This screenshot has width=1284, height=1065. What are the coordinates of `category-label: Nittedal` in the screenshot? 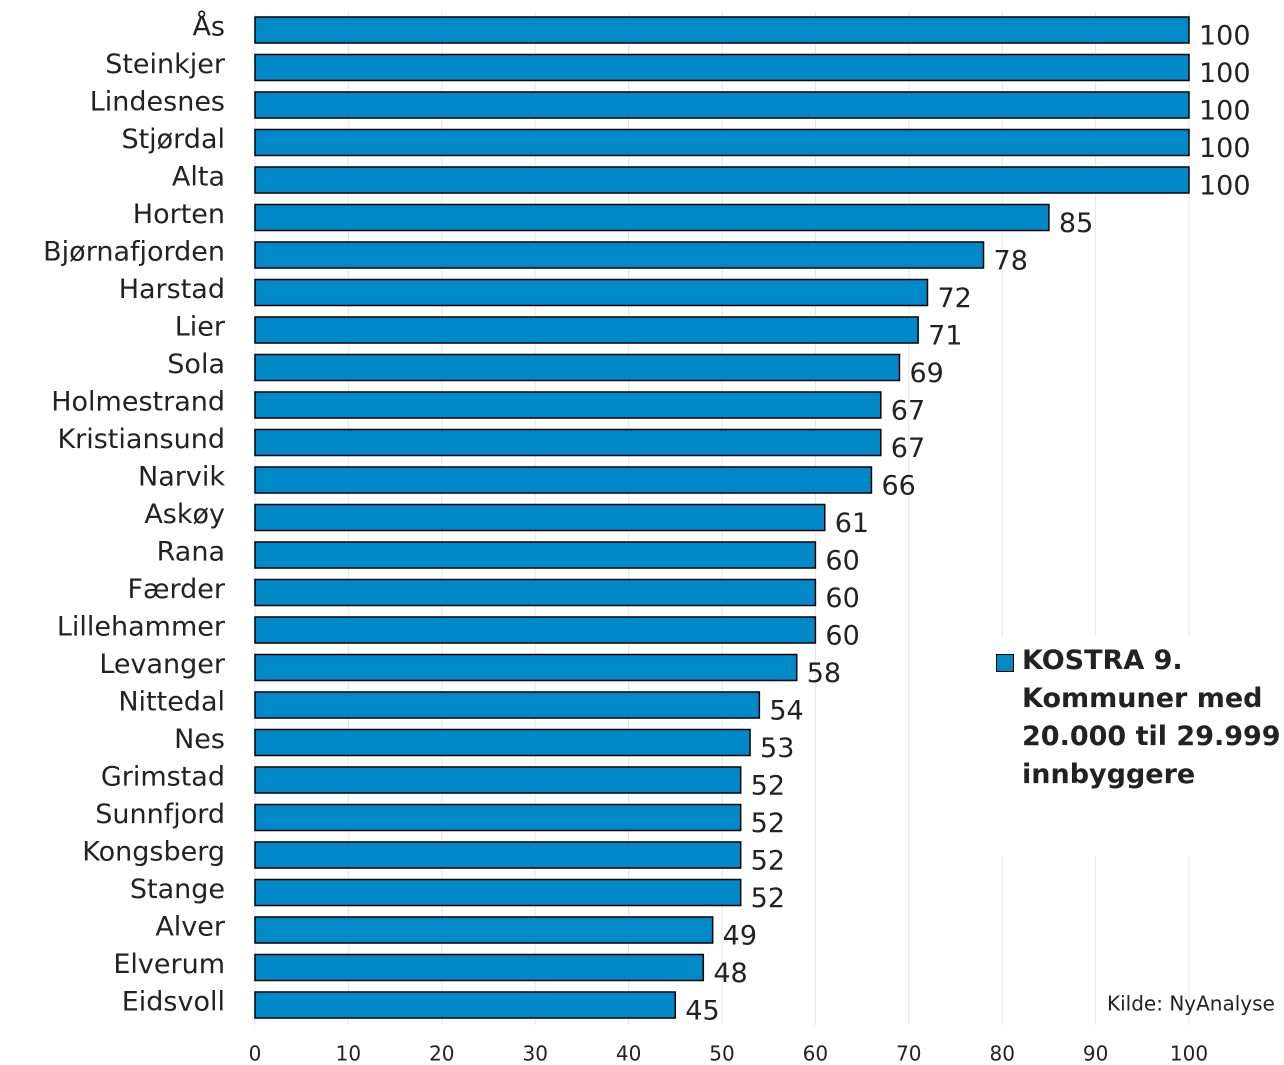 It's located at (171, 702).